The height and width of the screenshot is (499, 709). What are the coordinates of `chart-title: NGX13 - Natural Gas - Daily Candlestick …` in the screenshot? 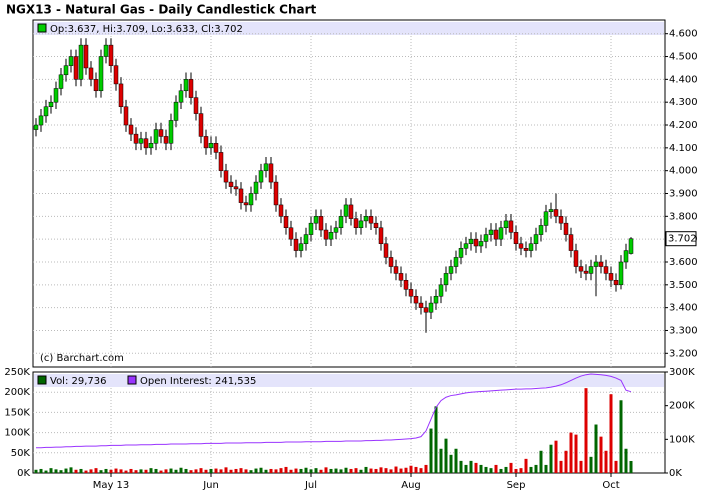 It's located at (161, 10).